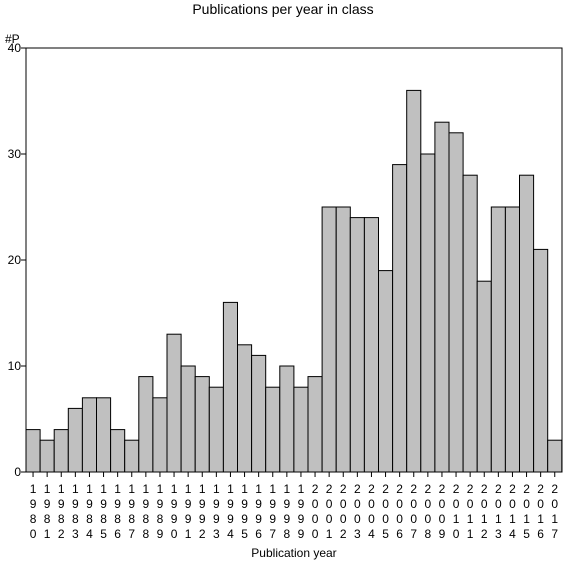  I want to click on bar-1991, so click(188, 419).